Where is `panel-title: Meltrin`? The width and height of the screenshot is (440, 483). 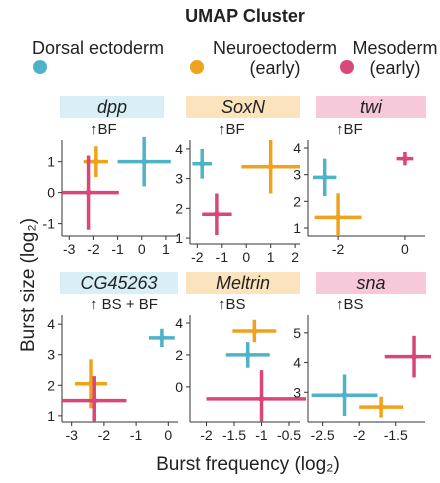
panel-title: Meltrin is located at coordinates (243, 283).